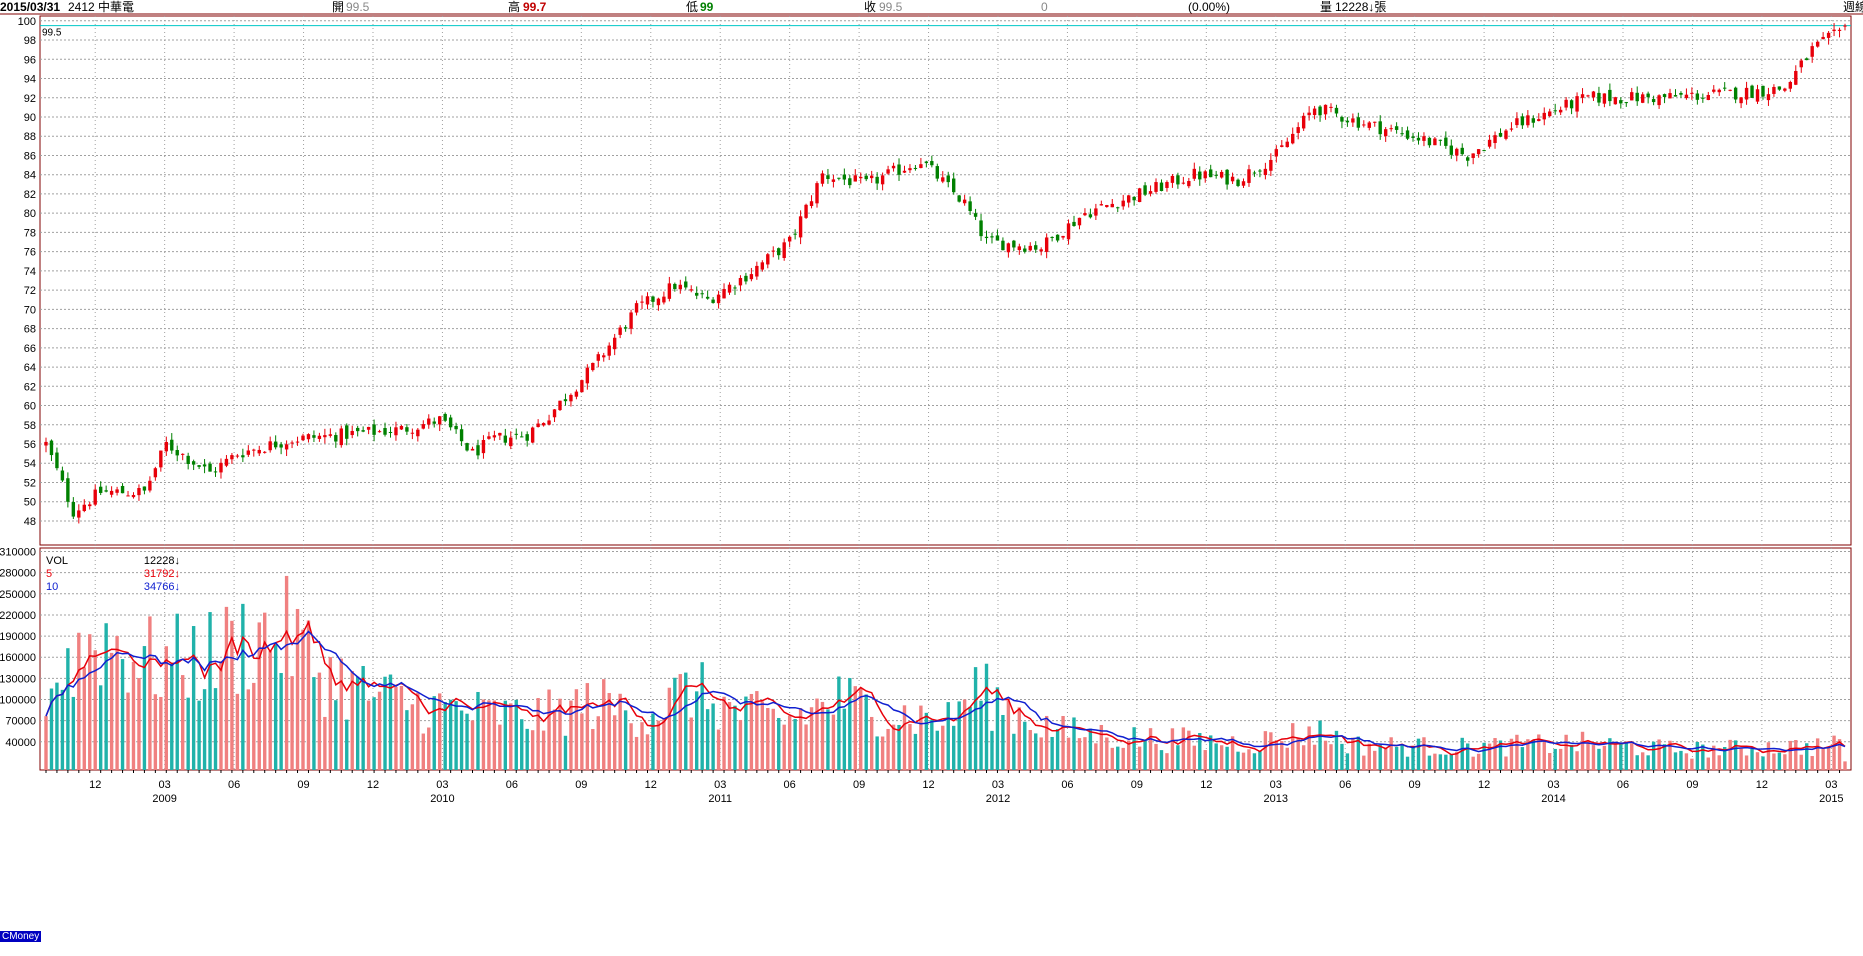 This screenshot has width=1863, height=956. What do you see at coordinates (30, 445) in the screenshot?
I see `price-tick-label: 56` at bounding box center [30, 445].